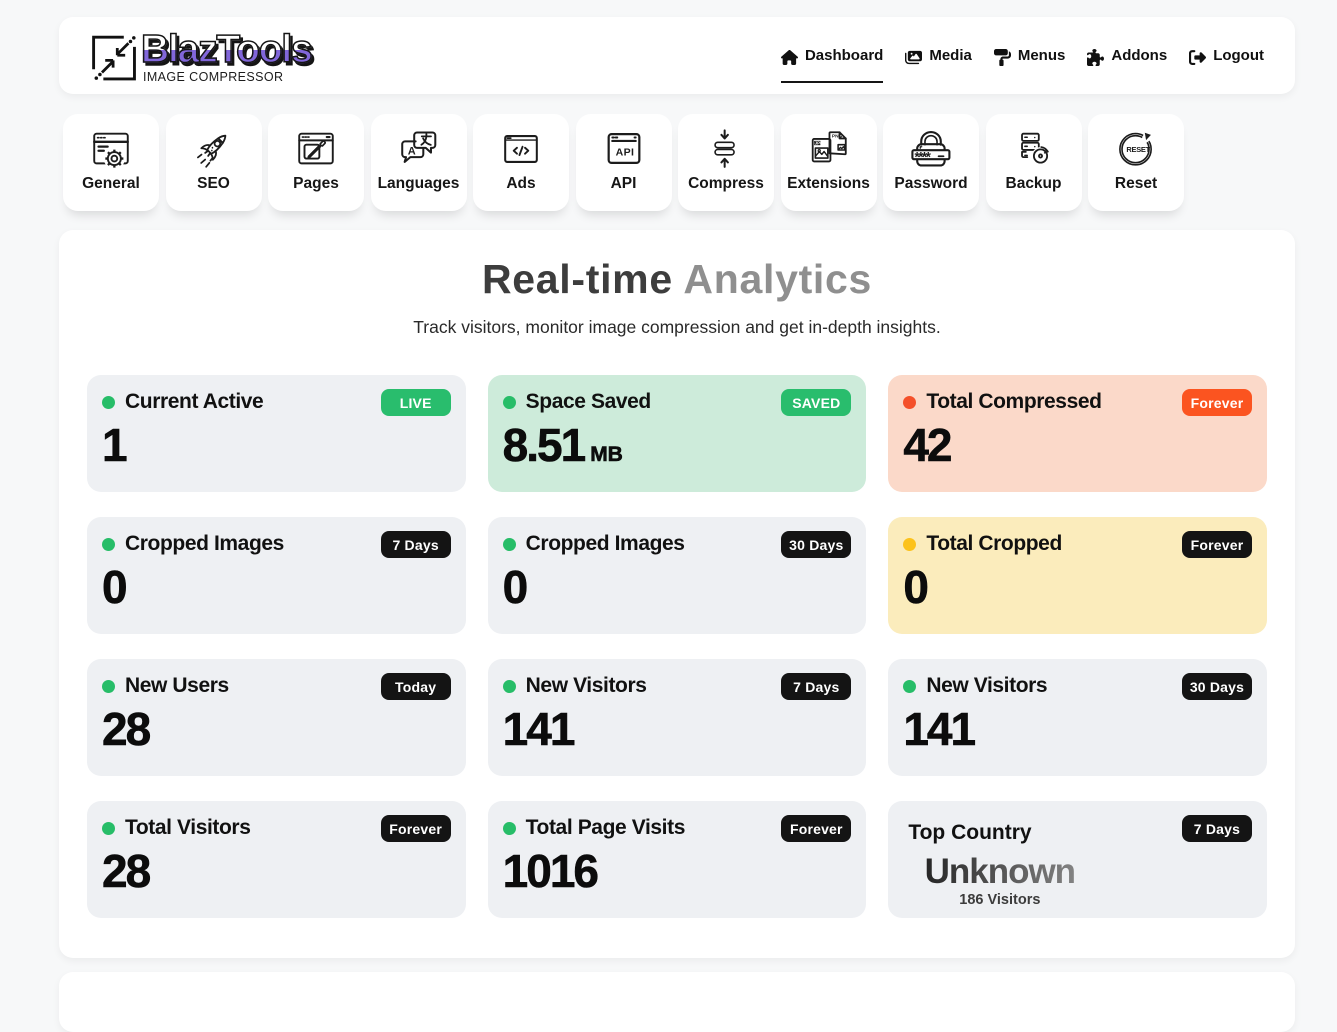  I want to click on svg-text: API, so click(624, 153).